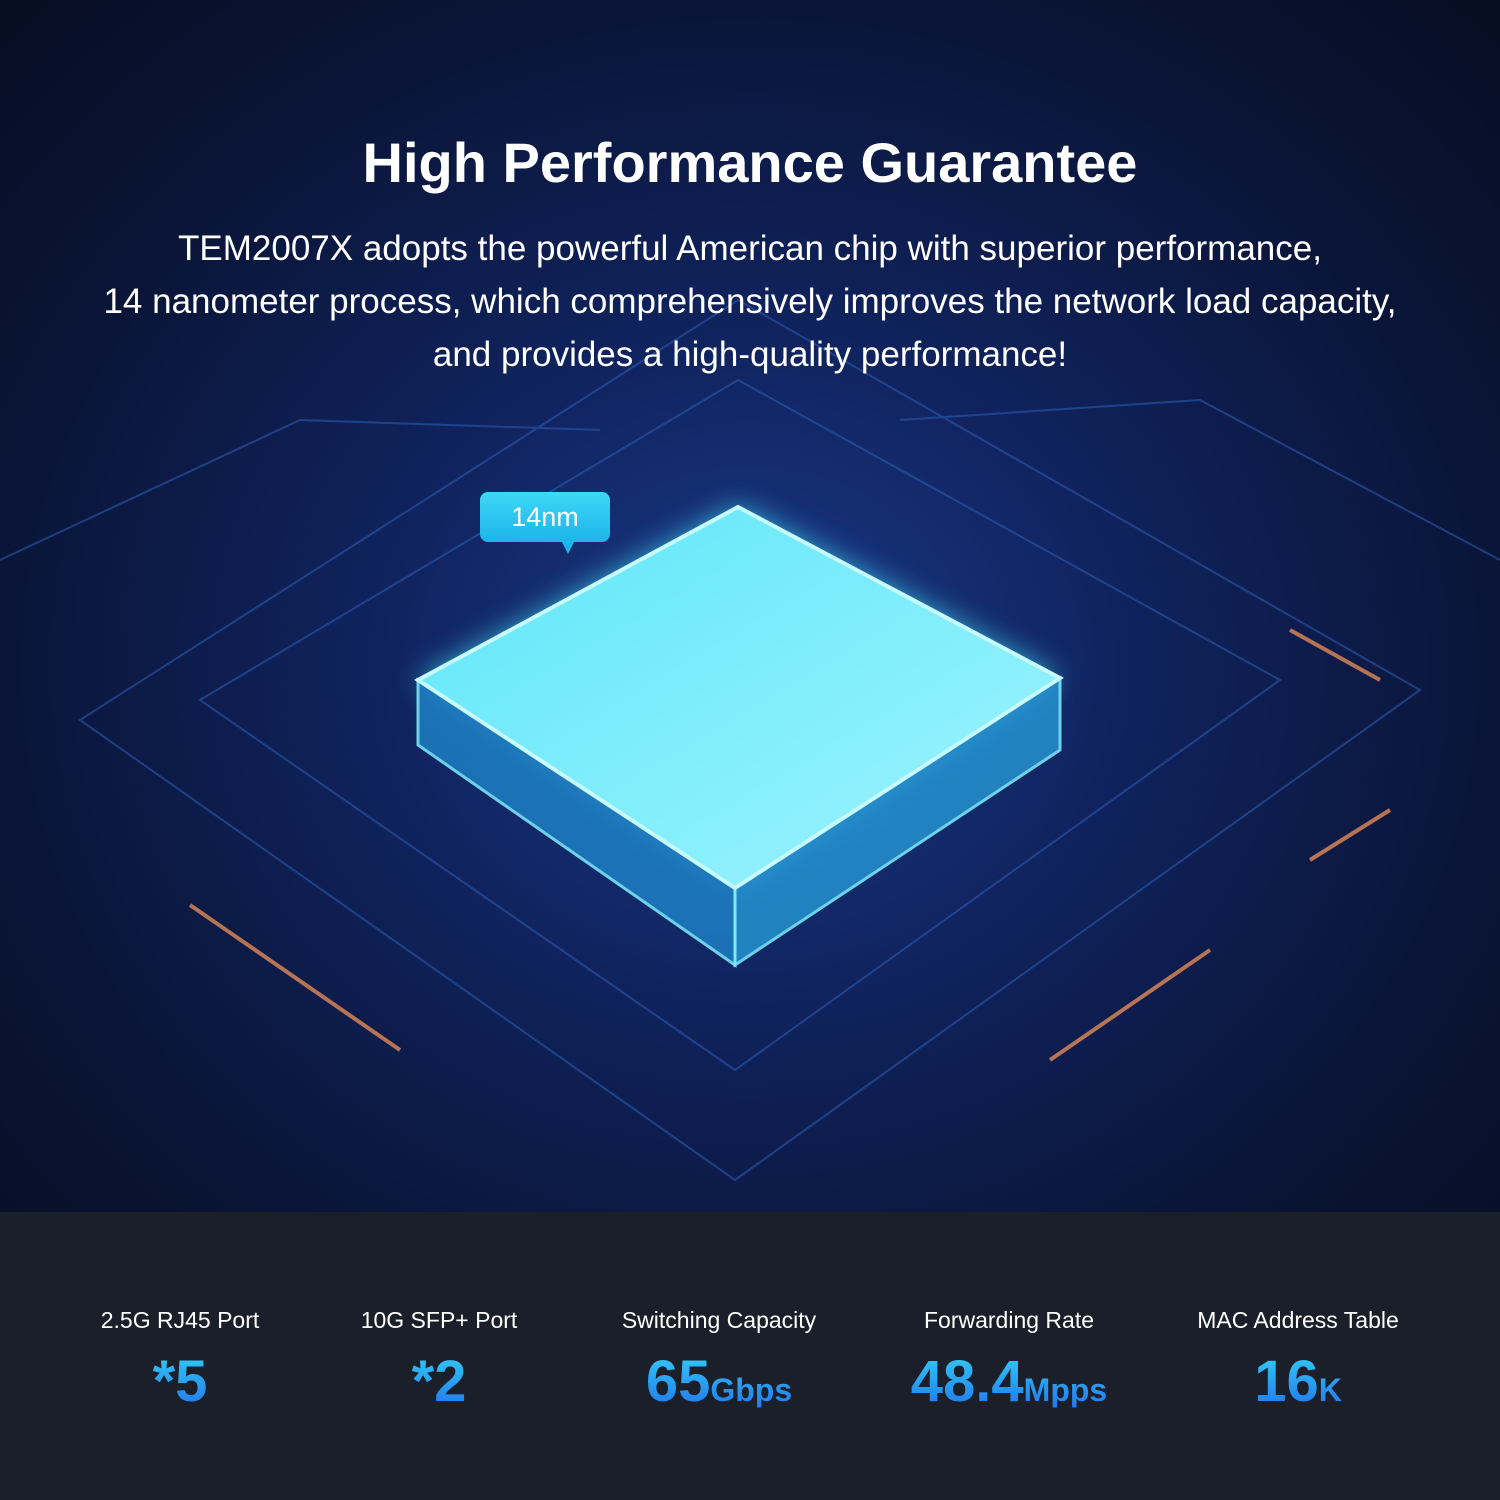 Image resolution: width=1500 pixels, height=1500 pixels. What do you see at coordinates (1330, 1390) in the screenshot?
I see `spec-unit: K` at bounding box center [1330, 1390].